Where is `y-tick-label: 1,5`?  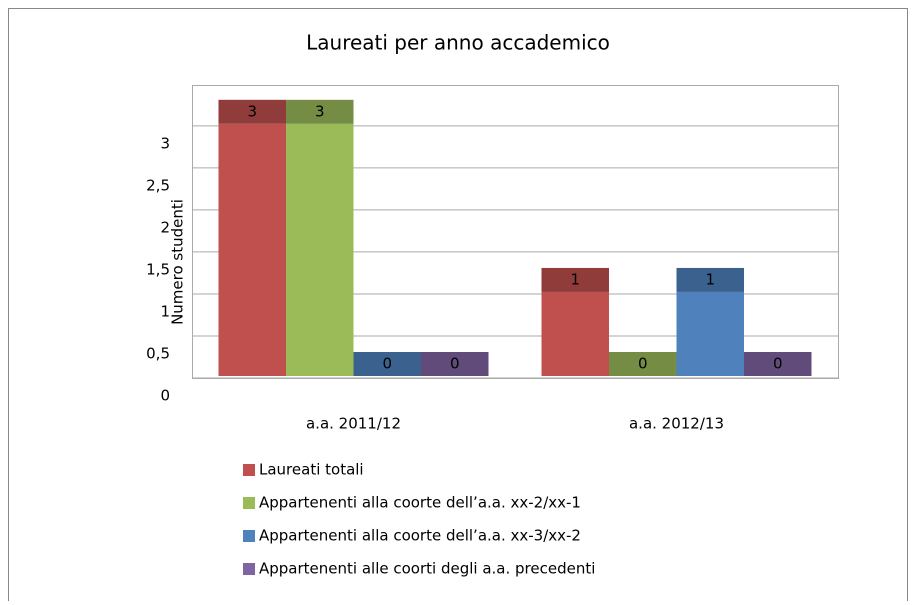 y-tick-label: 1,5 is located at coordinates (158, 269).